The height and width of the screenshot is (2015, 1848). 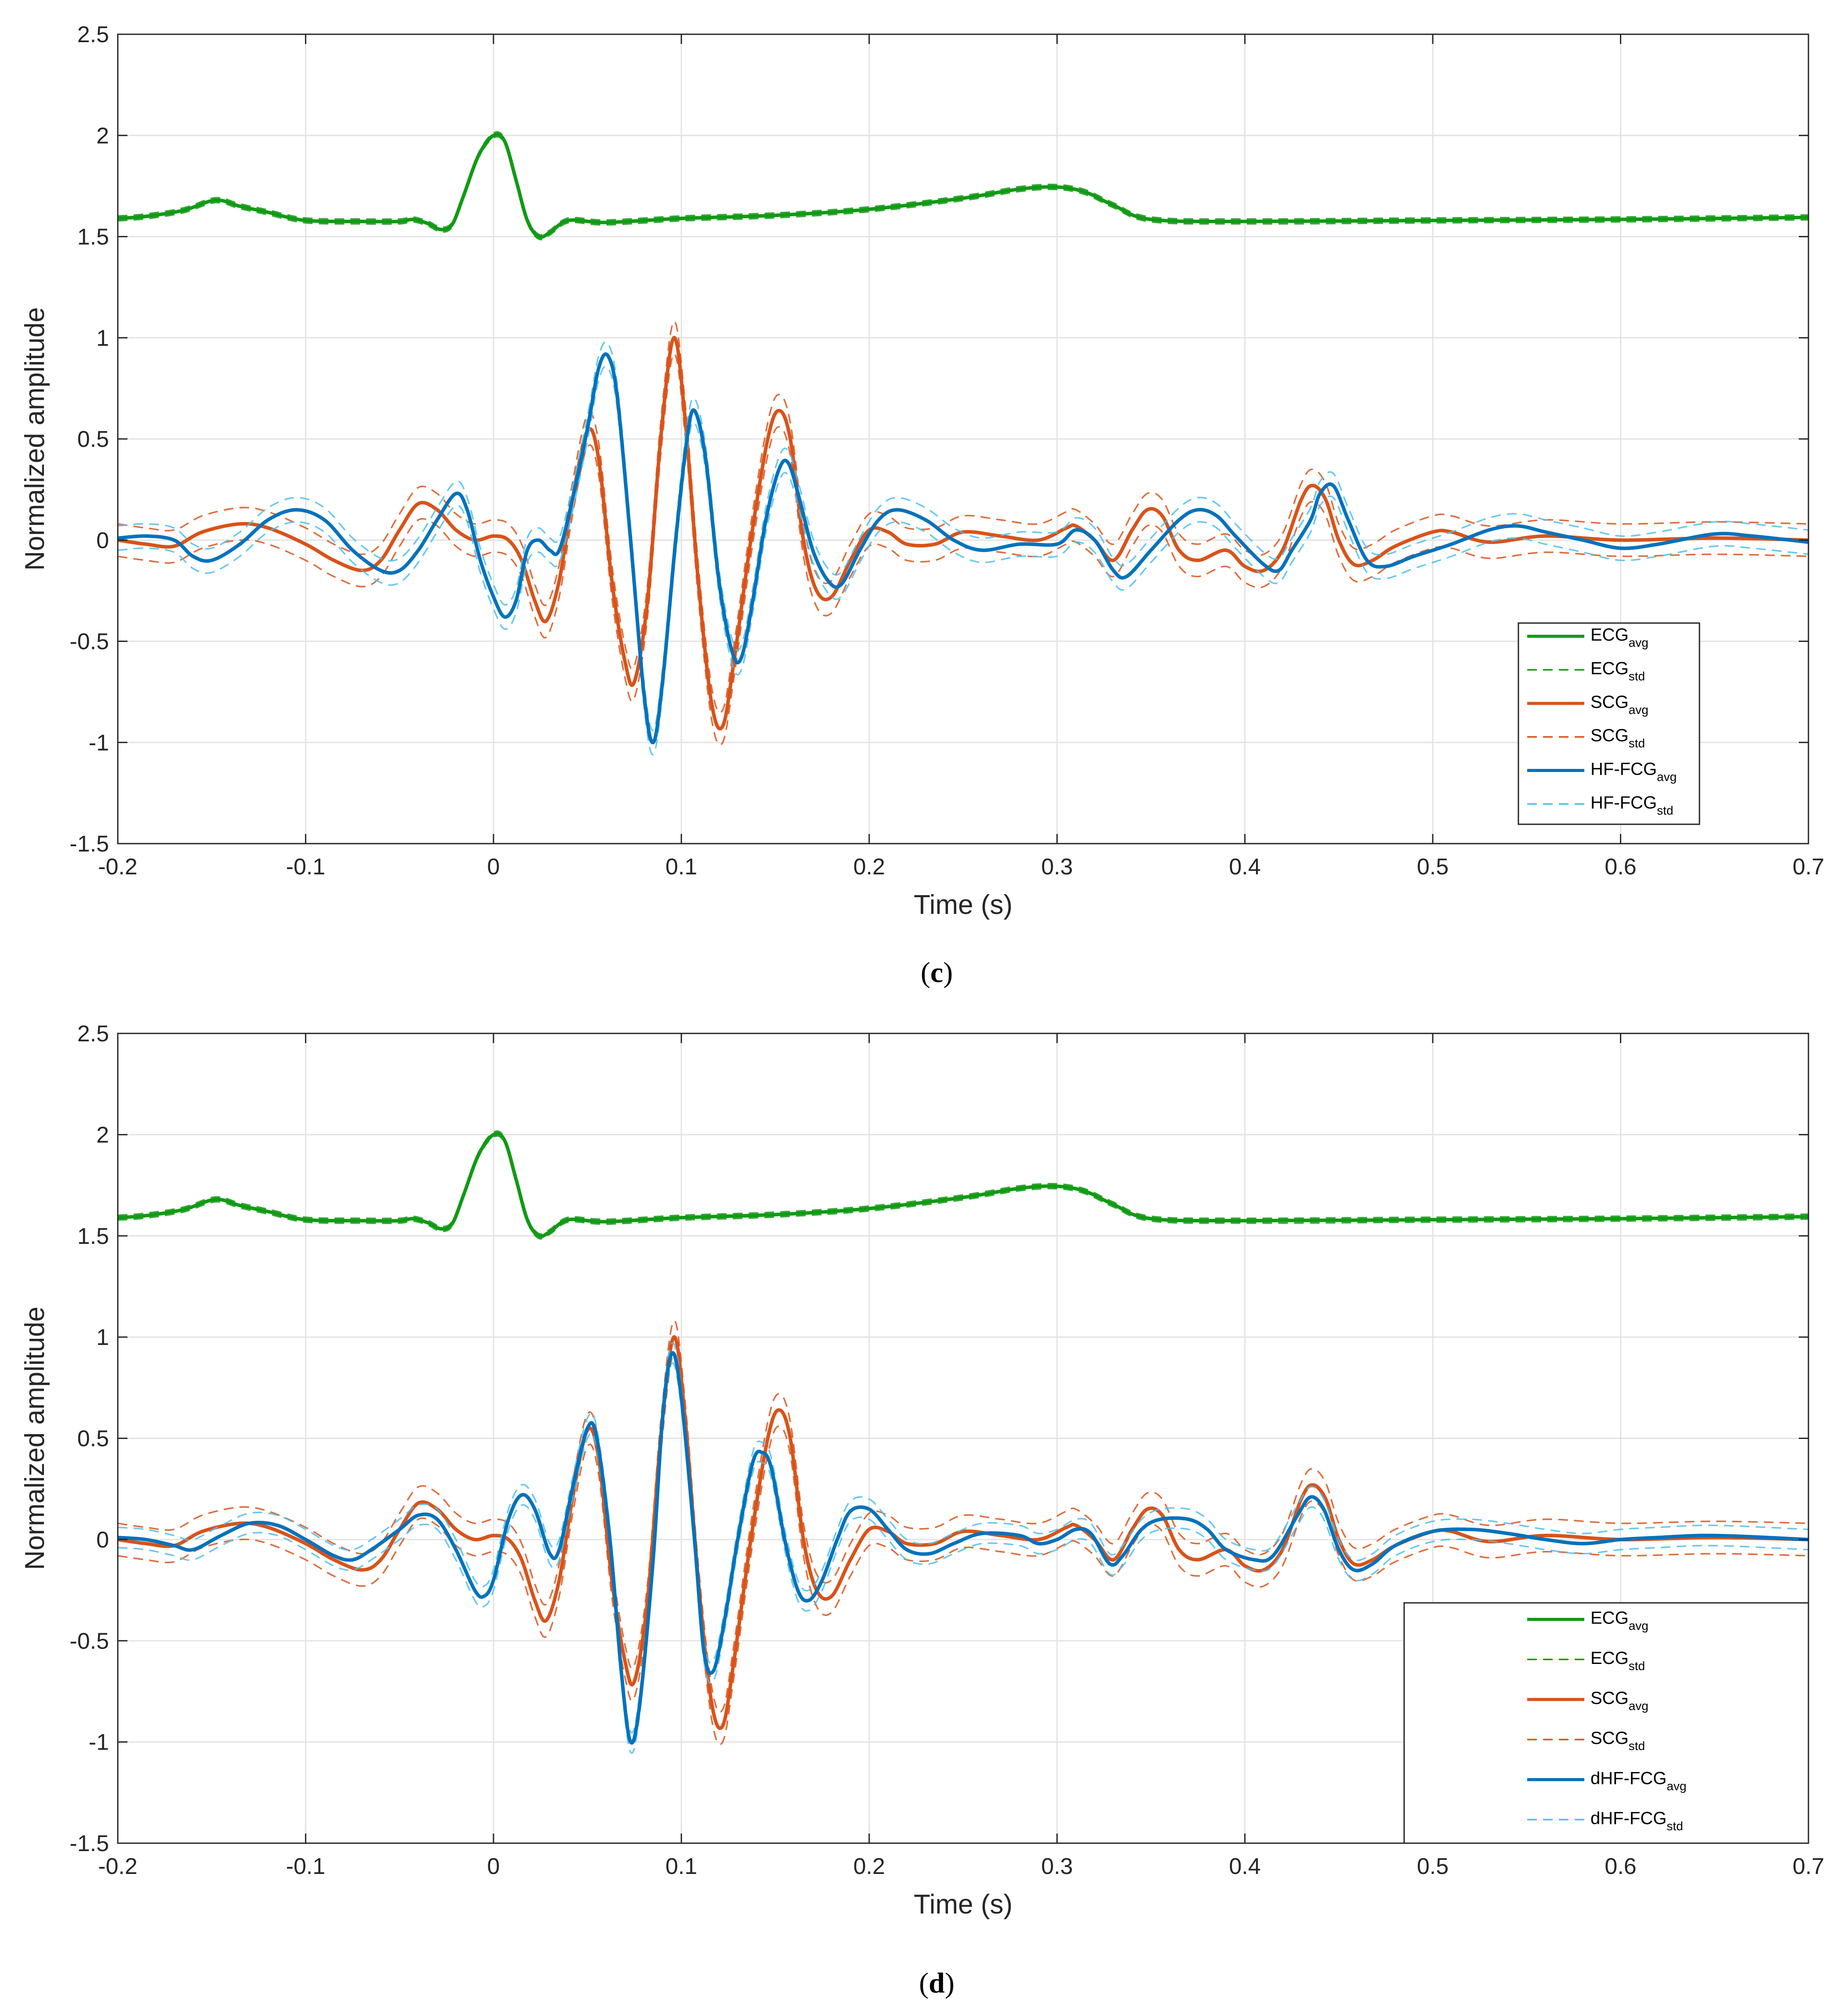 I want to click on legend-label: HF-FCGstd, so click(x=1631, y=805).